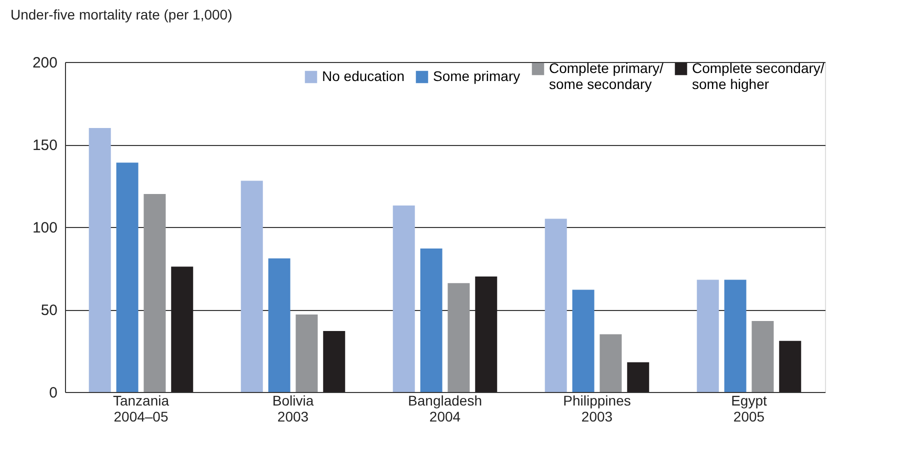 This screenshot has height=456, width=898. Describe the element at coordinates (49, 310) in the screenshot. I see `y-tick-label: 50` at that location.